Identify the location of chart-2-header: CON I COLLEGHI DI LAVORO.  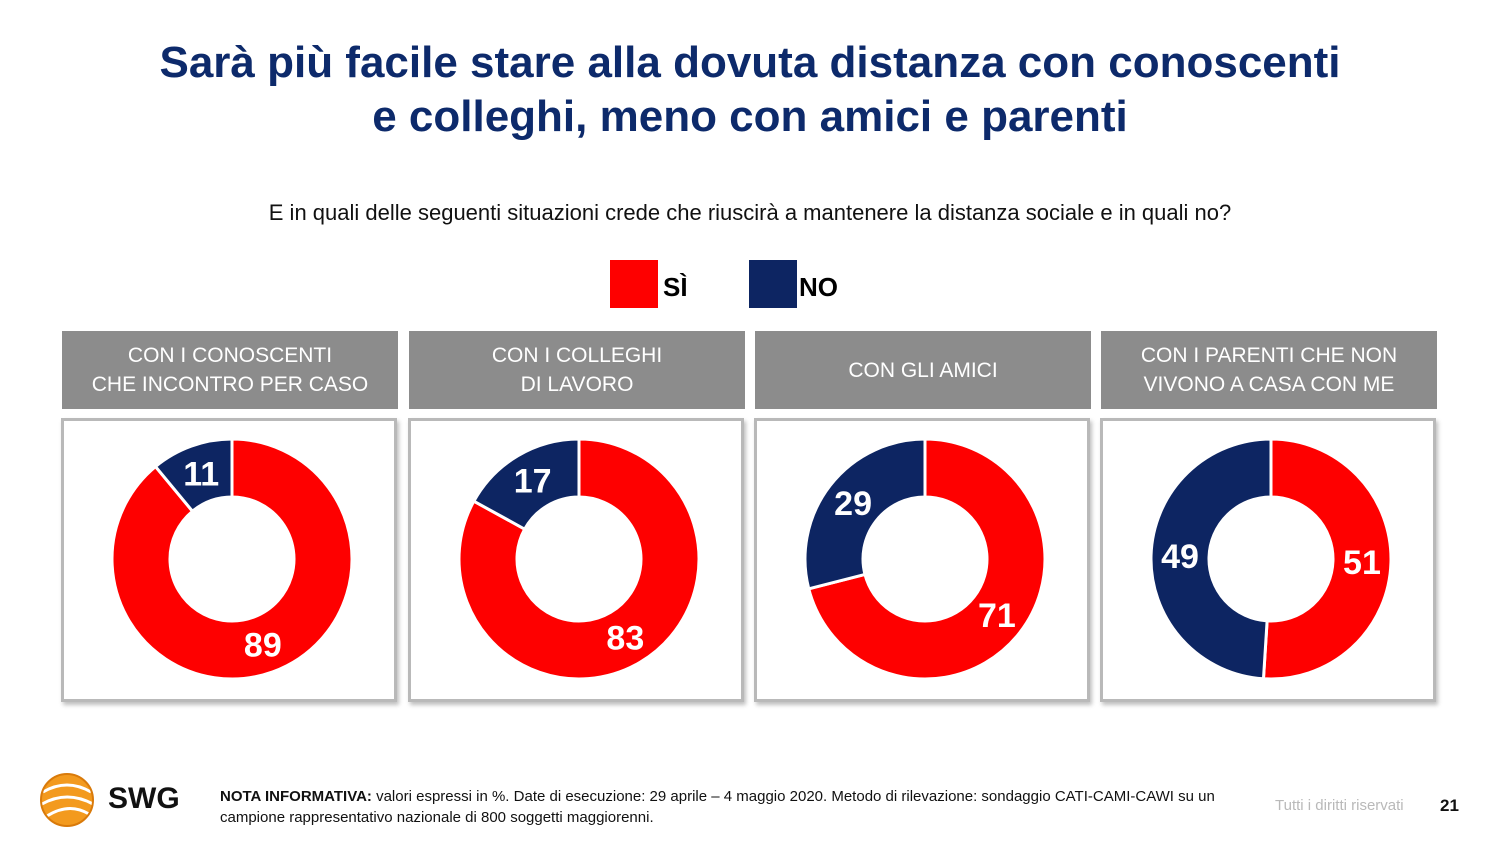
(577, 370).